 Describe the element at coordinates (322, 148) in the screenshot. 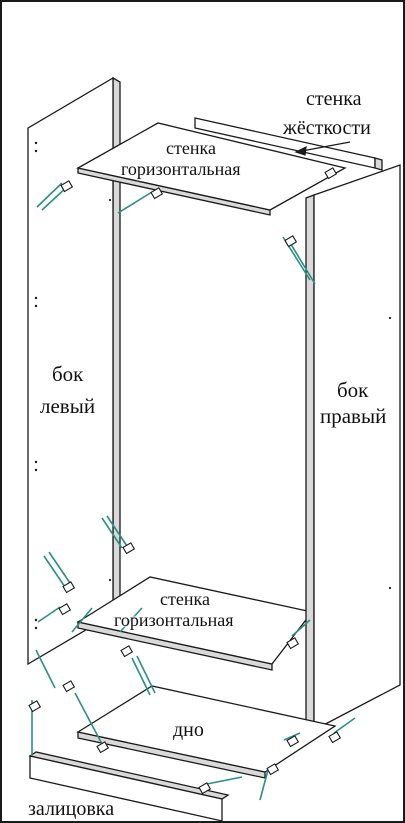

I see `rigidity-leader-arrow` at that location.